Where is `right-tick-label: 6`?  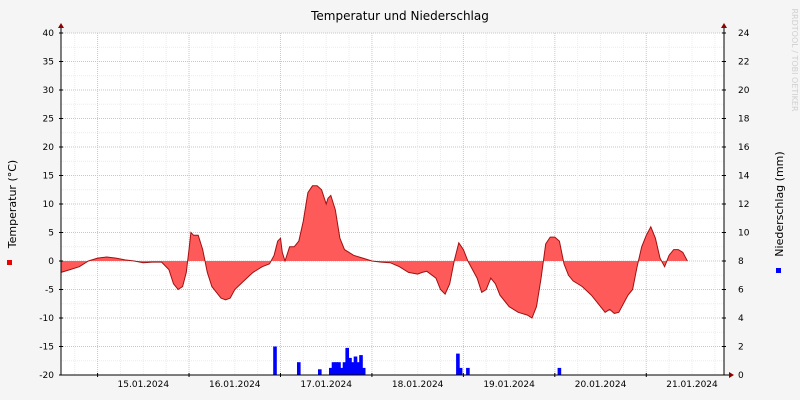 right-tick-label: 6 is located at coordinates (741, 291).